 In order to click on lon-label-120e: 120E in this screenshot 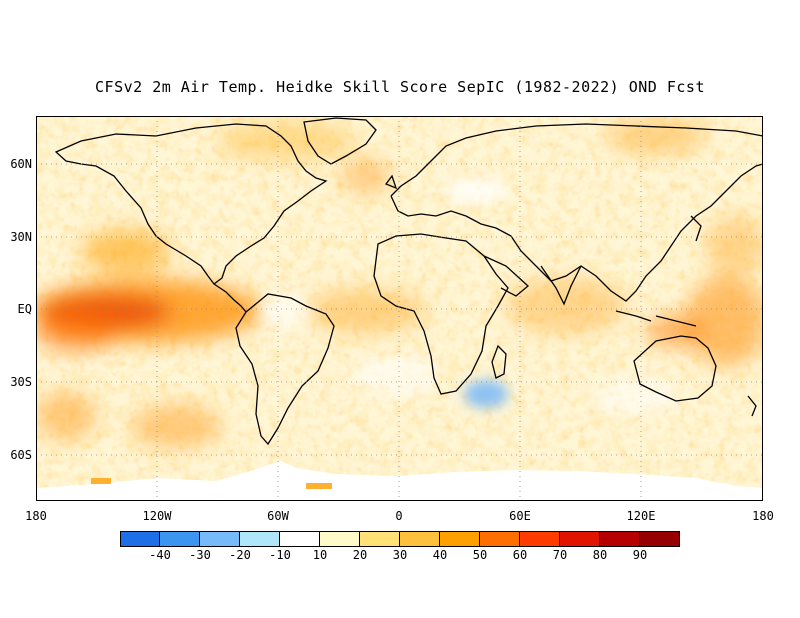, I will do `click(641, 516)`.